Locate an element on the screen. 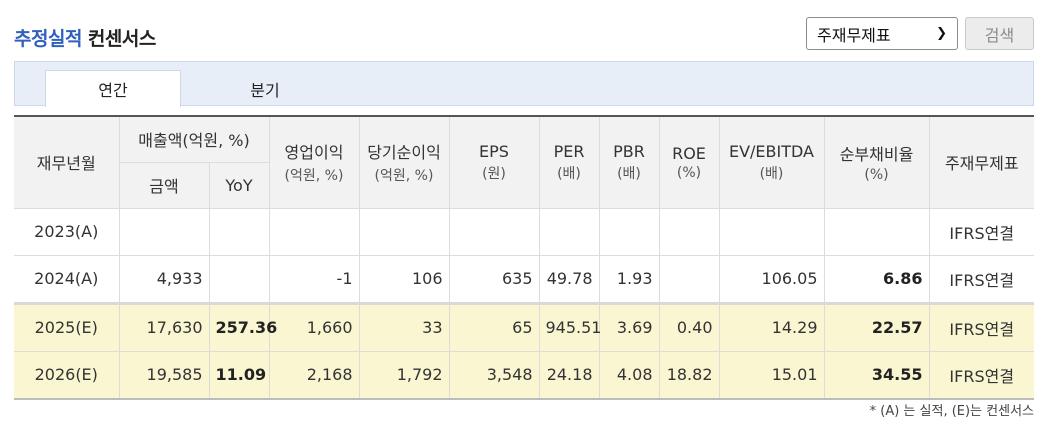 The width and height of the screenshot is (1057, 426). cell-net-income: 106 is located at coordinates (404, 279).